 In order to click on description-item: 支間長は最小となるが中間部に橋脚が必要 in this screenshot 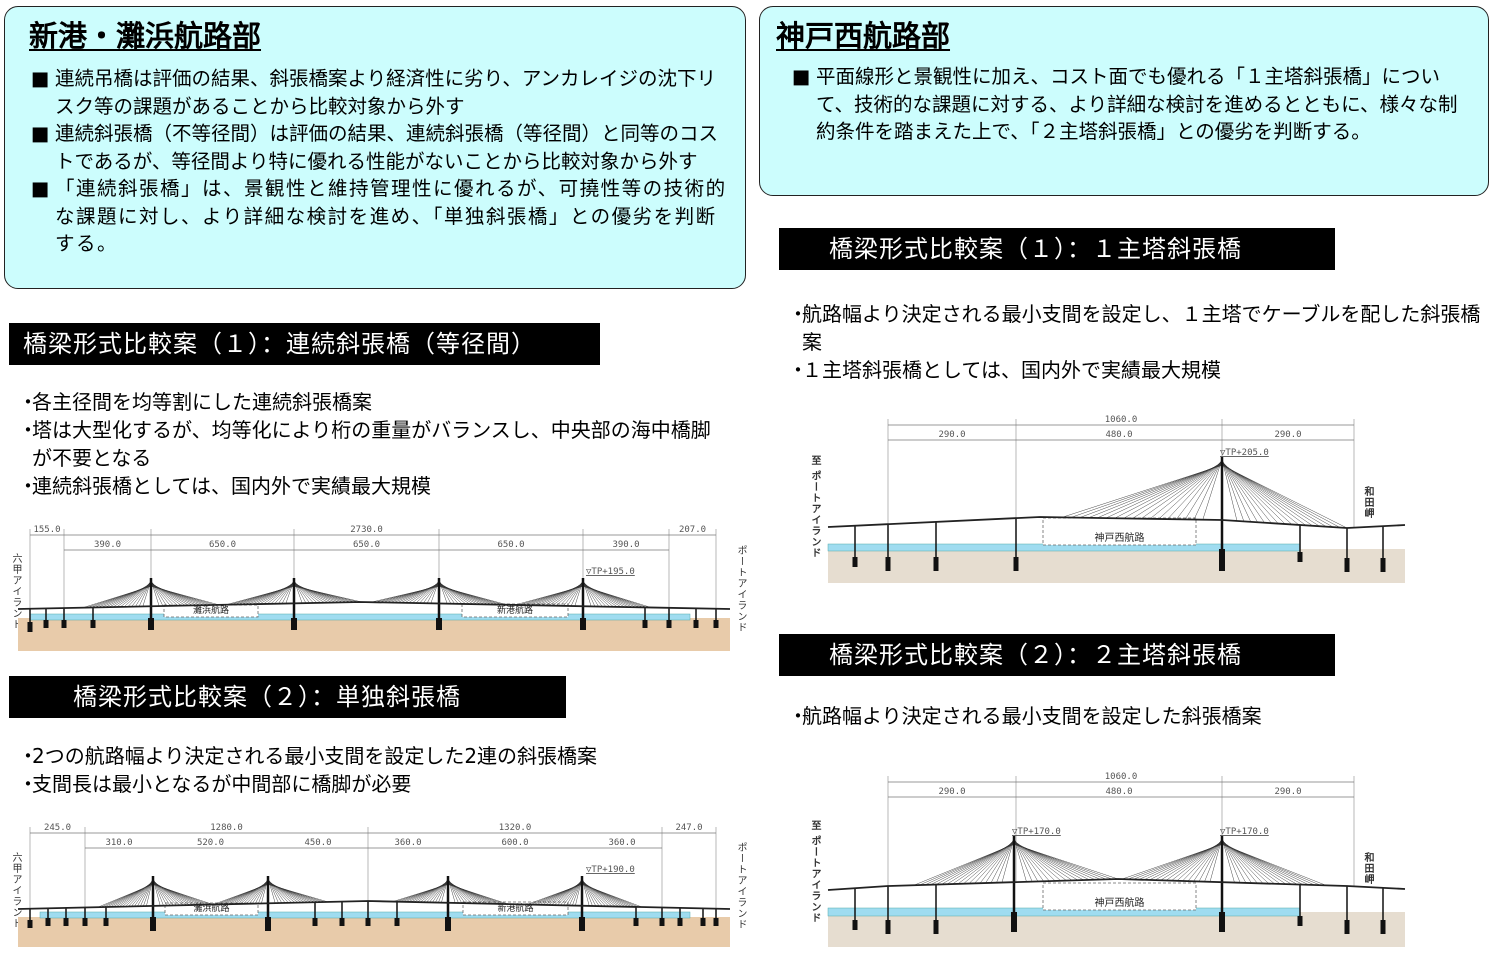, I will do `click(378, 784)`.